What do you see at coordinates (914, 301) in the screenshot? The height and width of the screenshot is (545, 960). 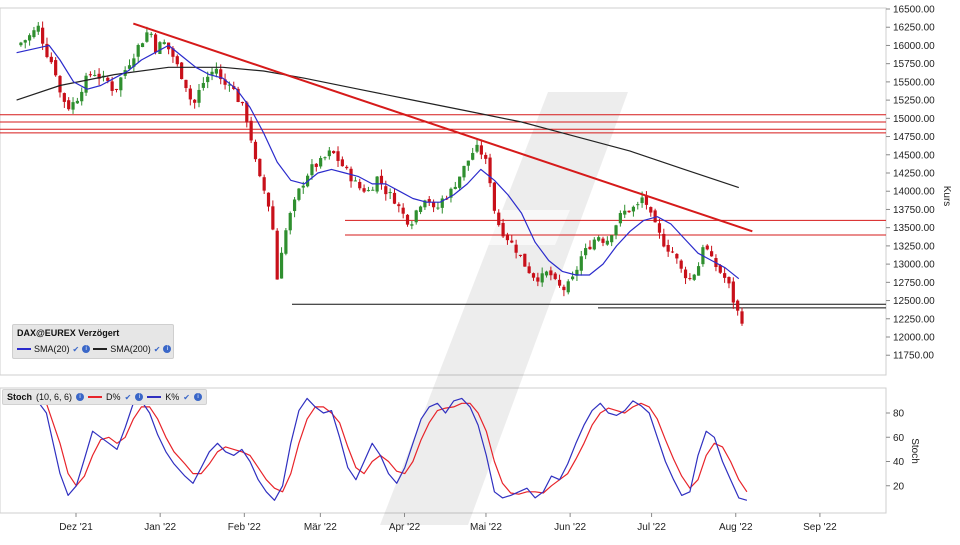 I see `y-tick-label: 12500.00` at bounding box center [914, 301].